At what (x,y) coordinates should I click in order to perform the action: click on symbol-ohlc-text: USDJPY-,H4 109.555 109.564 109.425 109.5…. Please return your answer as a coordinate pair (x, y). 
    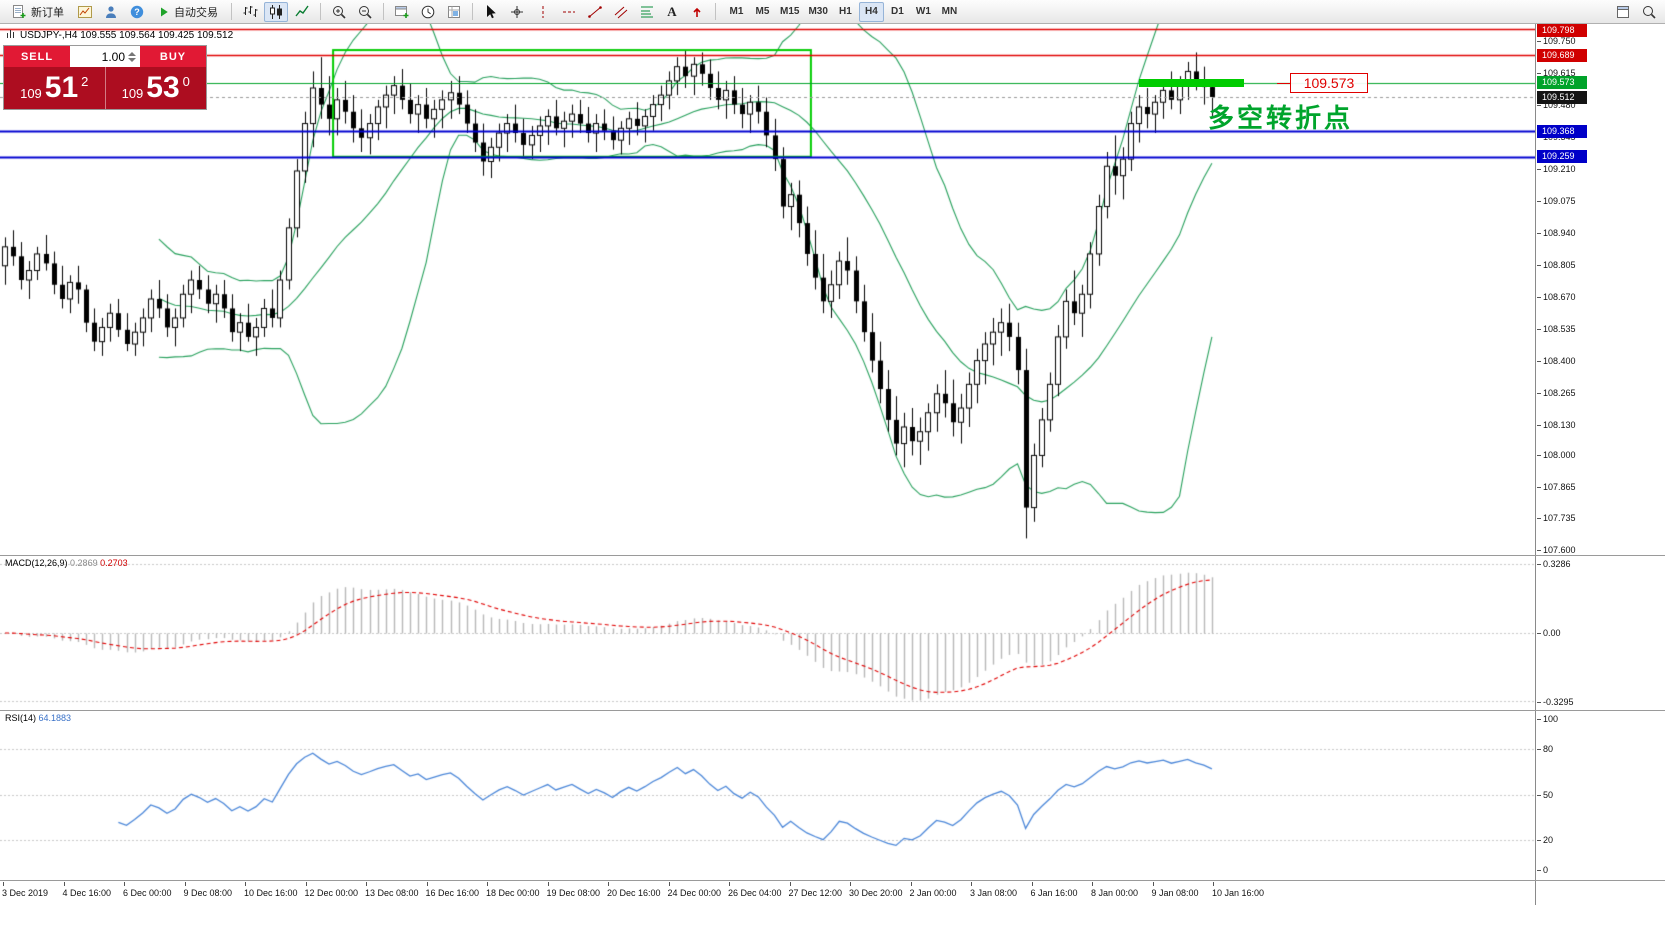
    Looking at the image, I should click on (127, 35).